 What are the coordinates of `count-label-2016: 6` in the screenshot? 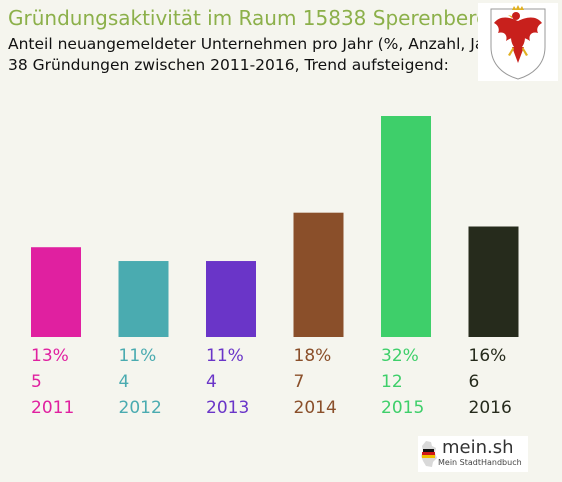 It's located at (474, 382).